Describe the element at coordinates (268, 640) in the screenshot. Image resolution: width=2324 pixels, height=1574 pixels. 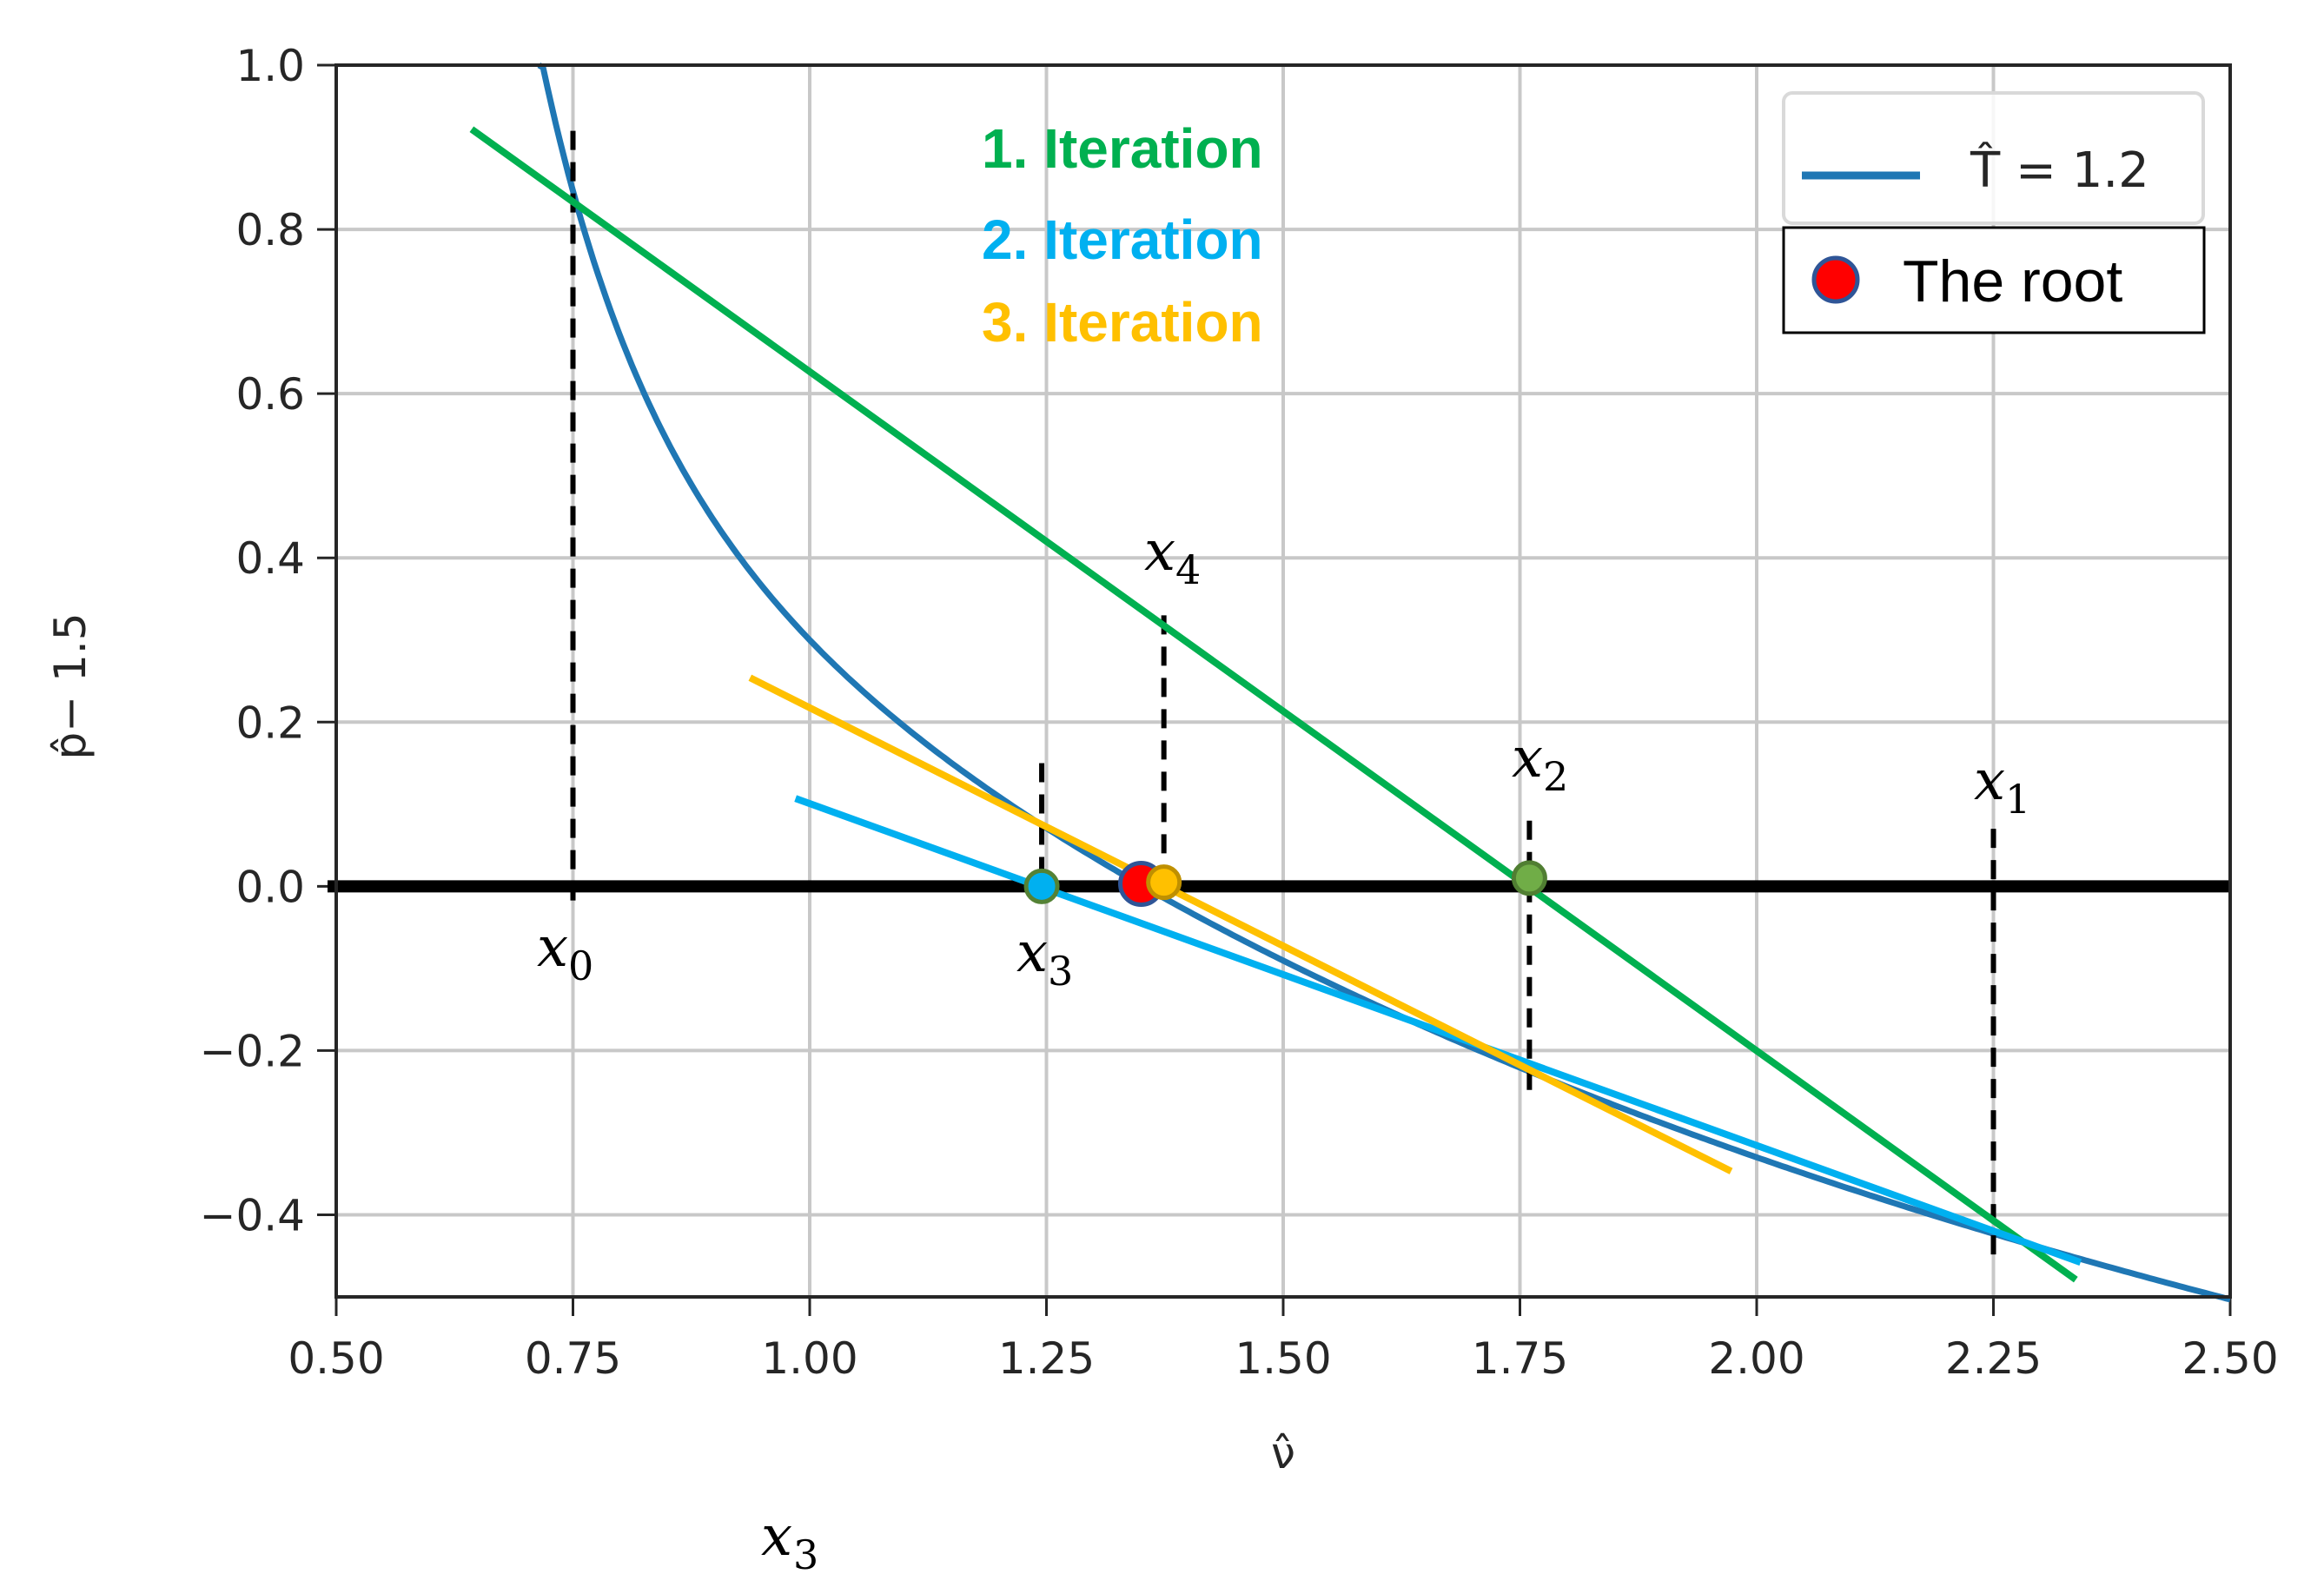
I see `y-axis-ticks: 1.0 0.8 0.6 0.4 0.2 0.0 −0.2 −0.4` at that location.